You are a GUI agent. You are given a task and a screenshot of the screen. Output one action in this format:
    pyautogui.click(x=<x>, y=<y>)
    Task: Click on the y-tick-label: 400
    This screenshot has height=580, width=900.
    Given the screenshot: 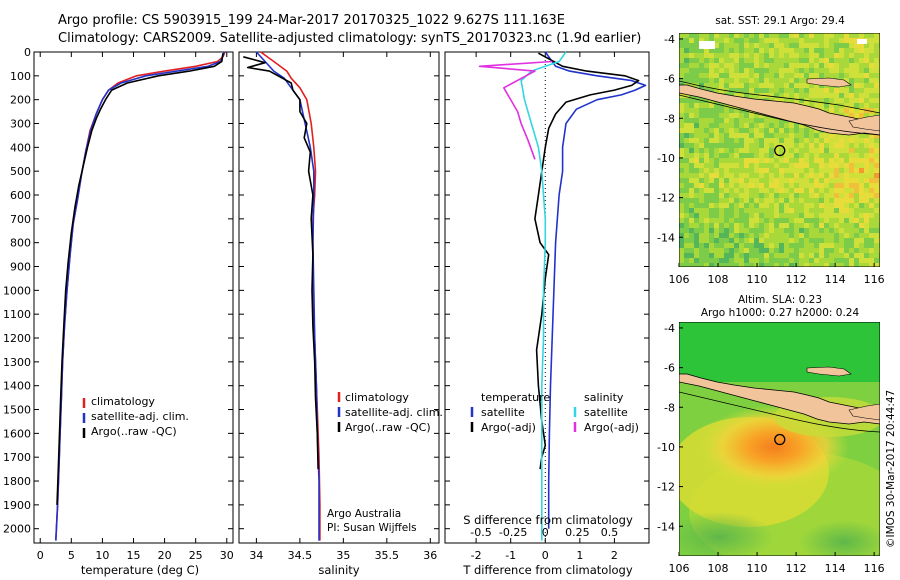 What is the action you would take?
    pyautogui.click(x=20, y=147)
    